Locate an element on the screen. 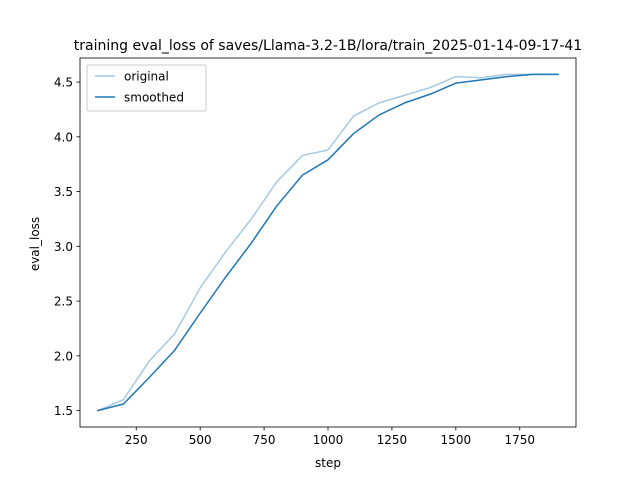  x-tick-label: 1000 is located at coordinates (328, 440).